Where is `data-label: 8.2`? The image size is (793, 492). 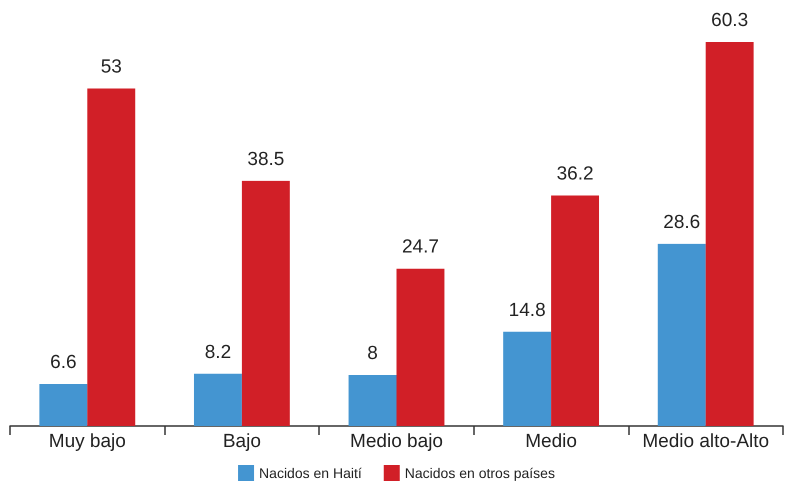 data-label: 8.2 is located at coordinates (218, 352).